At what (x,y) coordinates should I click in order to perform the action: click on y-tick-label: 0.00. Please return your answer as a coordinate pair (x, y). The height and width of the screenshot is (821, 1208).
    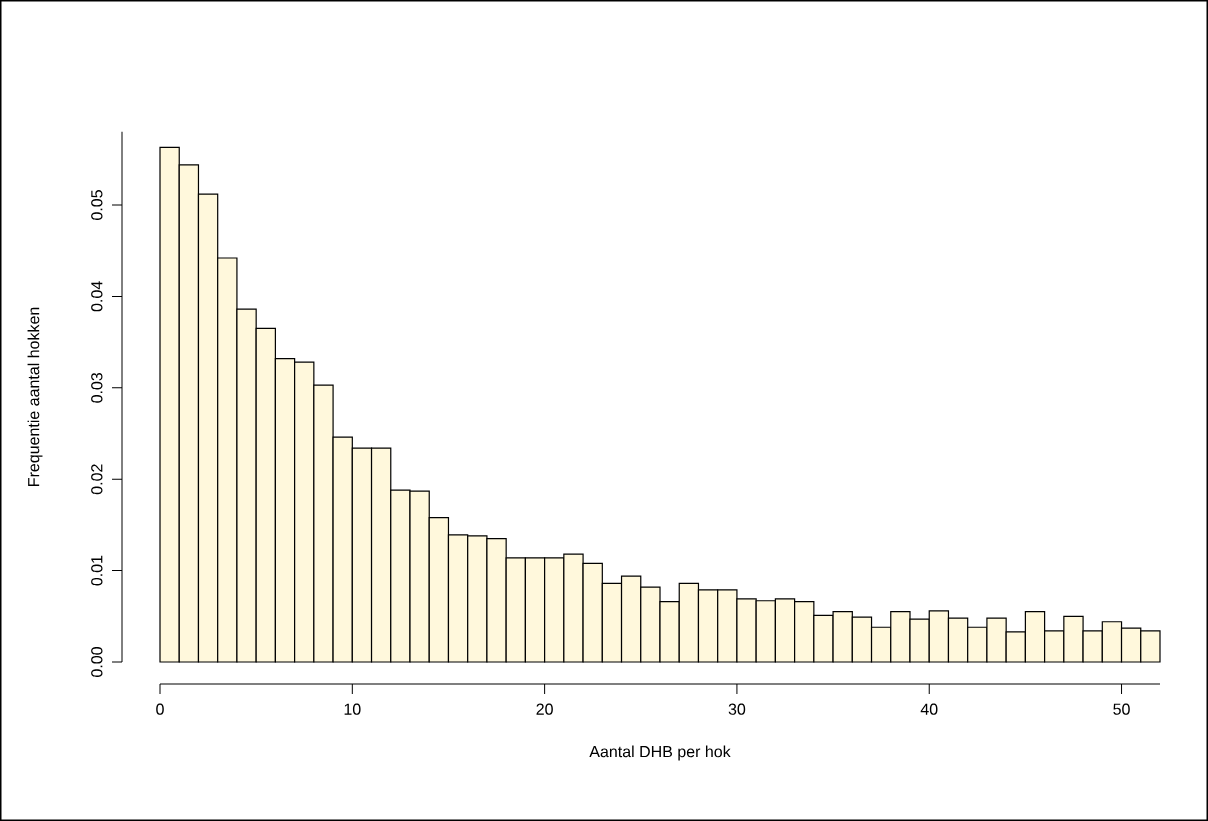
    Looking at the image, I should click on (97, 662).